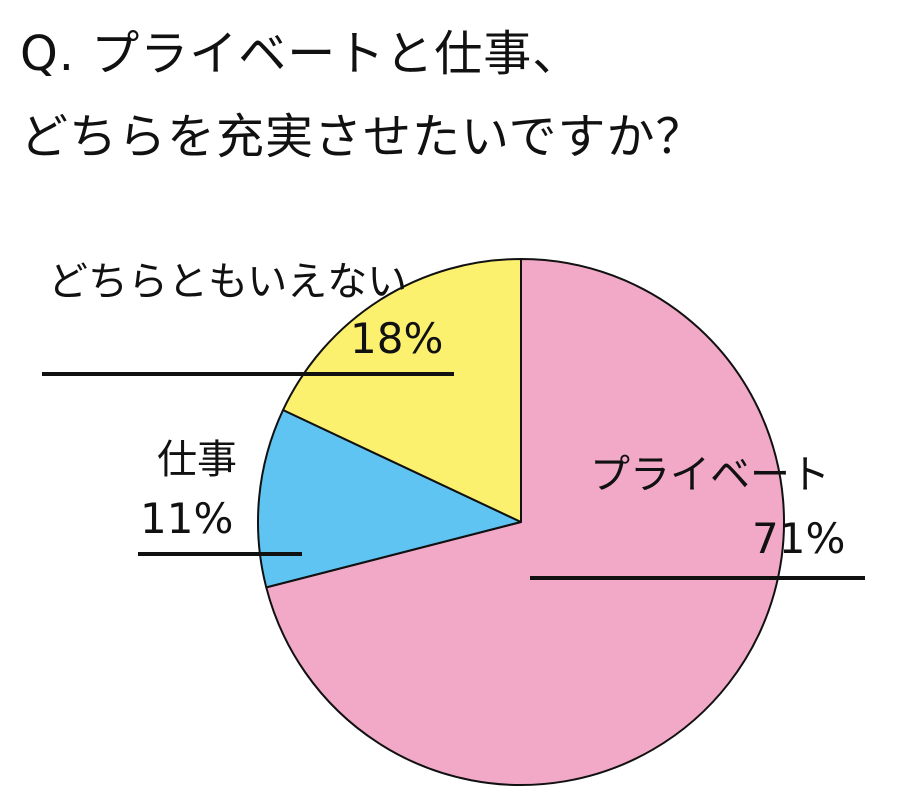 The image size is (917, 810). Describe the element at coordinates (228, 282) in the screenshot. I see `slice-label-neither: どちらともいえない` at that location.